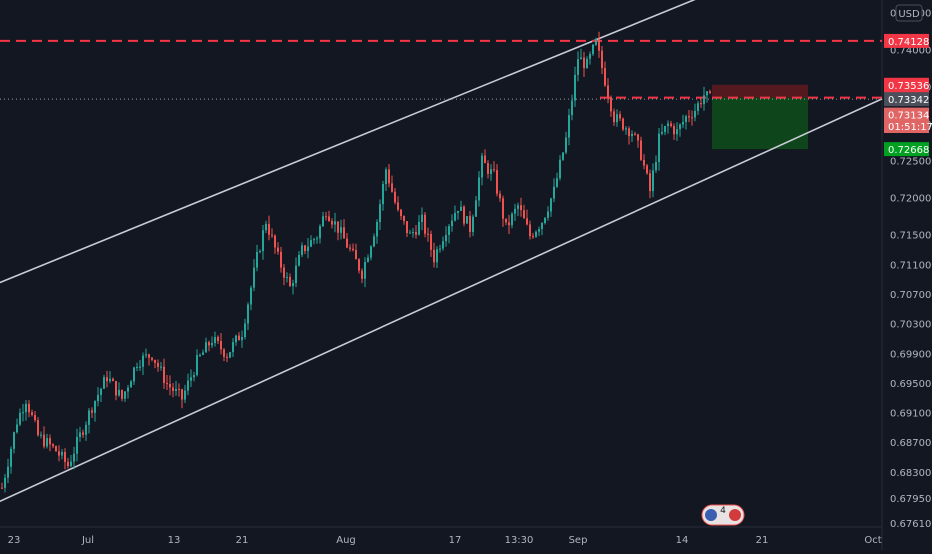  Describe the element at coordinates (682, 540) in the screenshot. I see `x-tick-label: 14` at that location.